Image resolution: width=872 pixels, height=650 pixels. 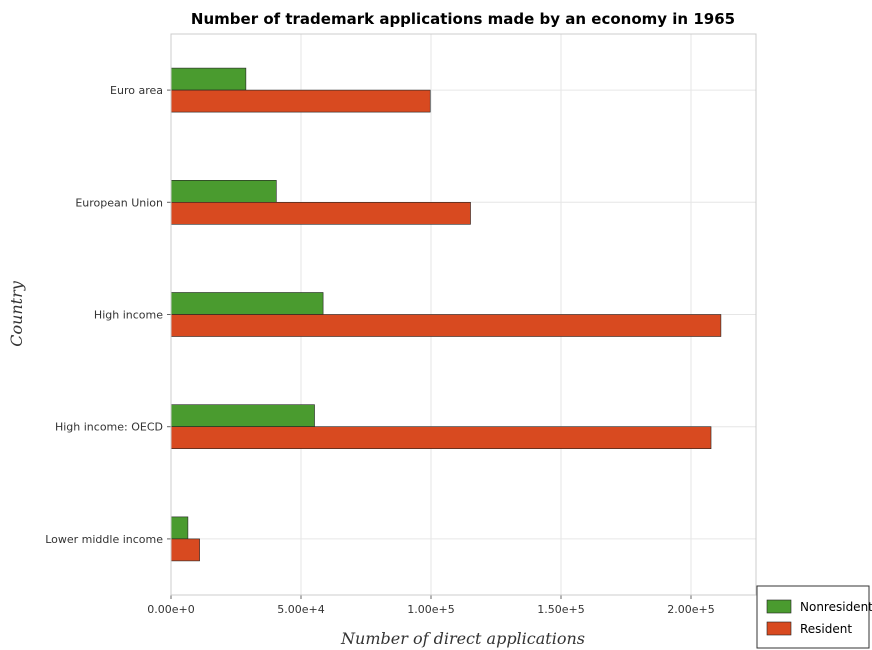 What do you see at coordinates (128, 315) in the screenshot?
I see `y-tick-label: High income` at bounding box center [128, 315].